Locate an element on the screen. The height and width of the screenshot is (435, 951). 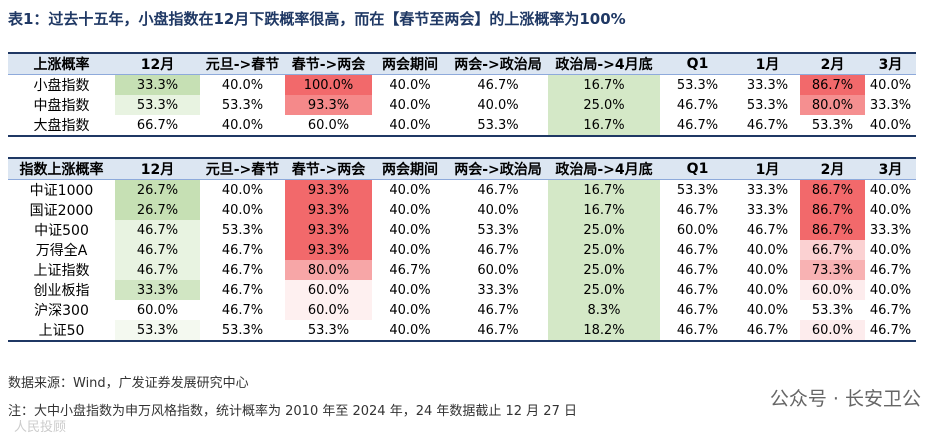
header-cell: Q1 is located at coordinates (697, 168).